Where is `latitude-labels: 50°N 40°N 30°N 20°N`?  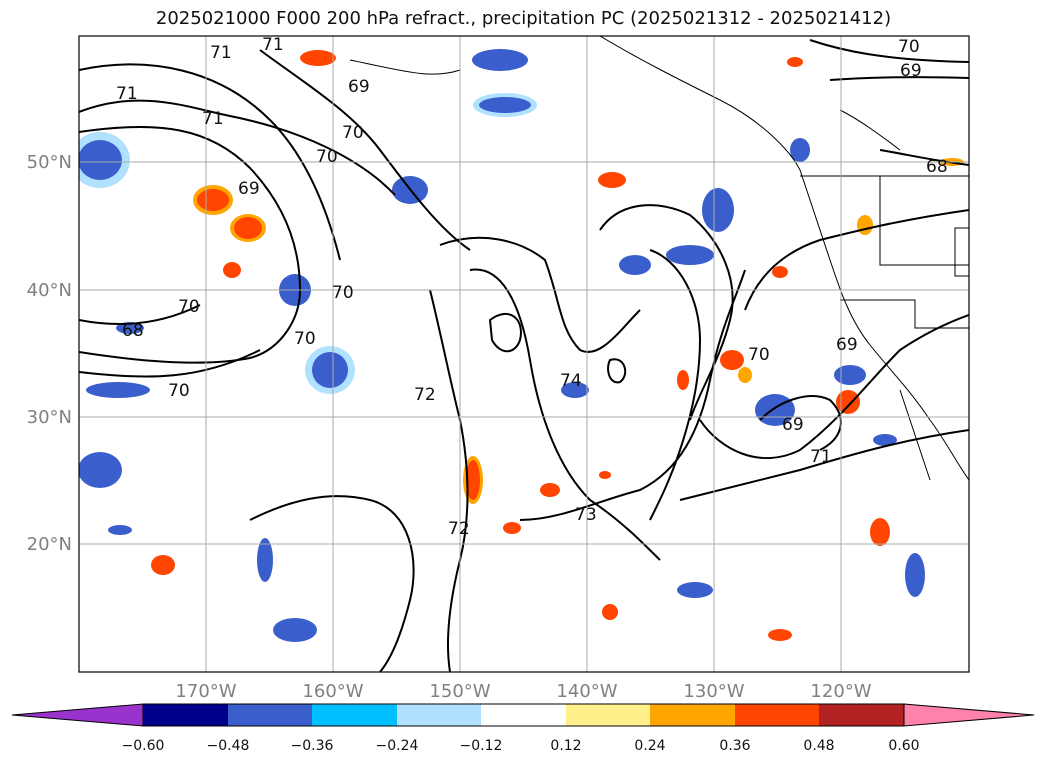
latitude-labels: 50°N 40°N 30°N 20°N is located at coordinates (49, 353).